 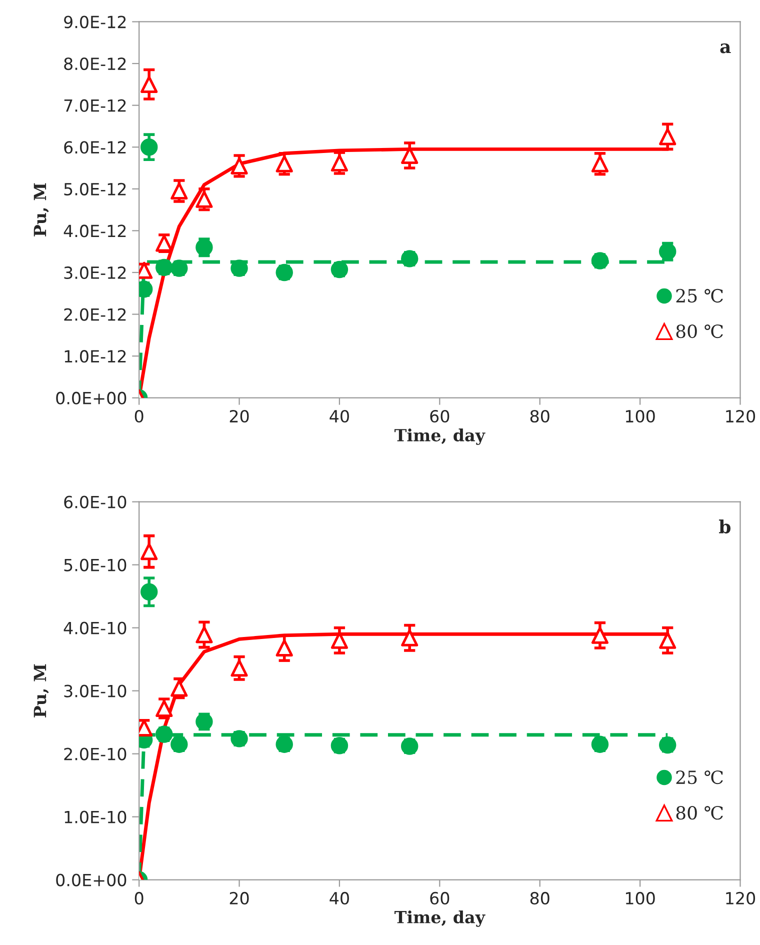 What do you see at coordinates (95, 314) in the screenshot?
I see `y-tick-label: 2.0E-12` at bounding box center [95, 314].